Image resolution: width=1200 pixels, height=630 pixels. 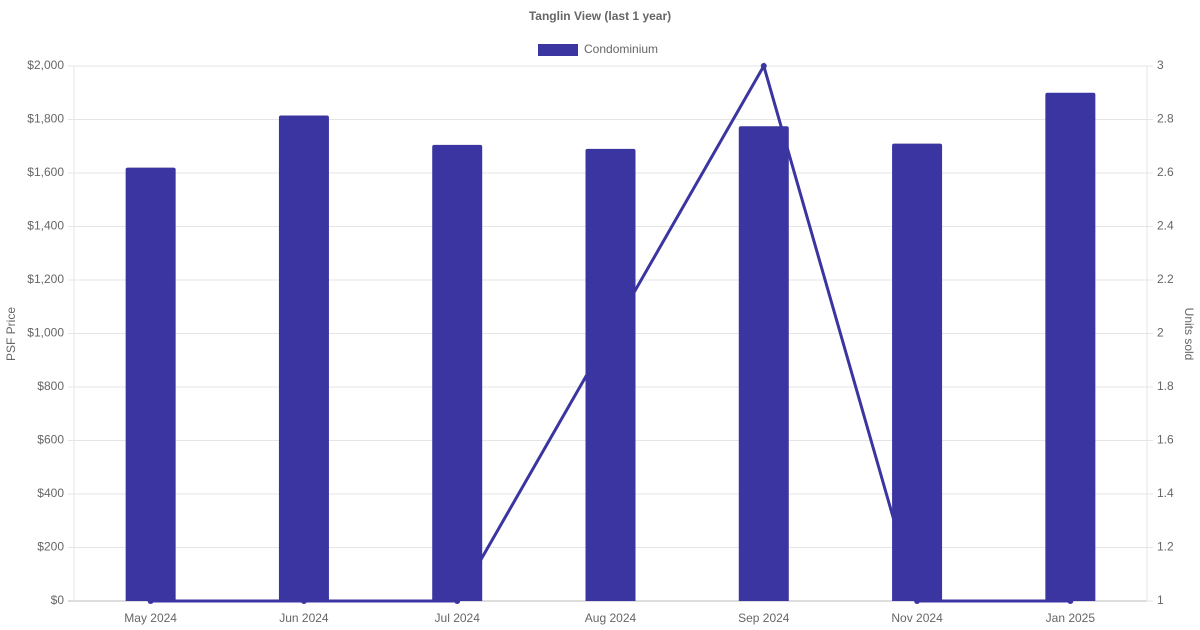 I want to click on x-tick-label: Sep 2024, so click(x=764, y=618).